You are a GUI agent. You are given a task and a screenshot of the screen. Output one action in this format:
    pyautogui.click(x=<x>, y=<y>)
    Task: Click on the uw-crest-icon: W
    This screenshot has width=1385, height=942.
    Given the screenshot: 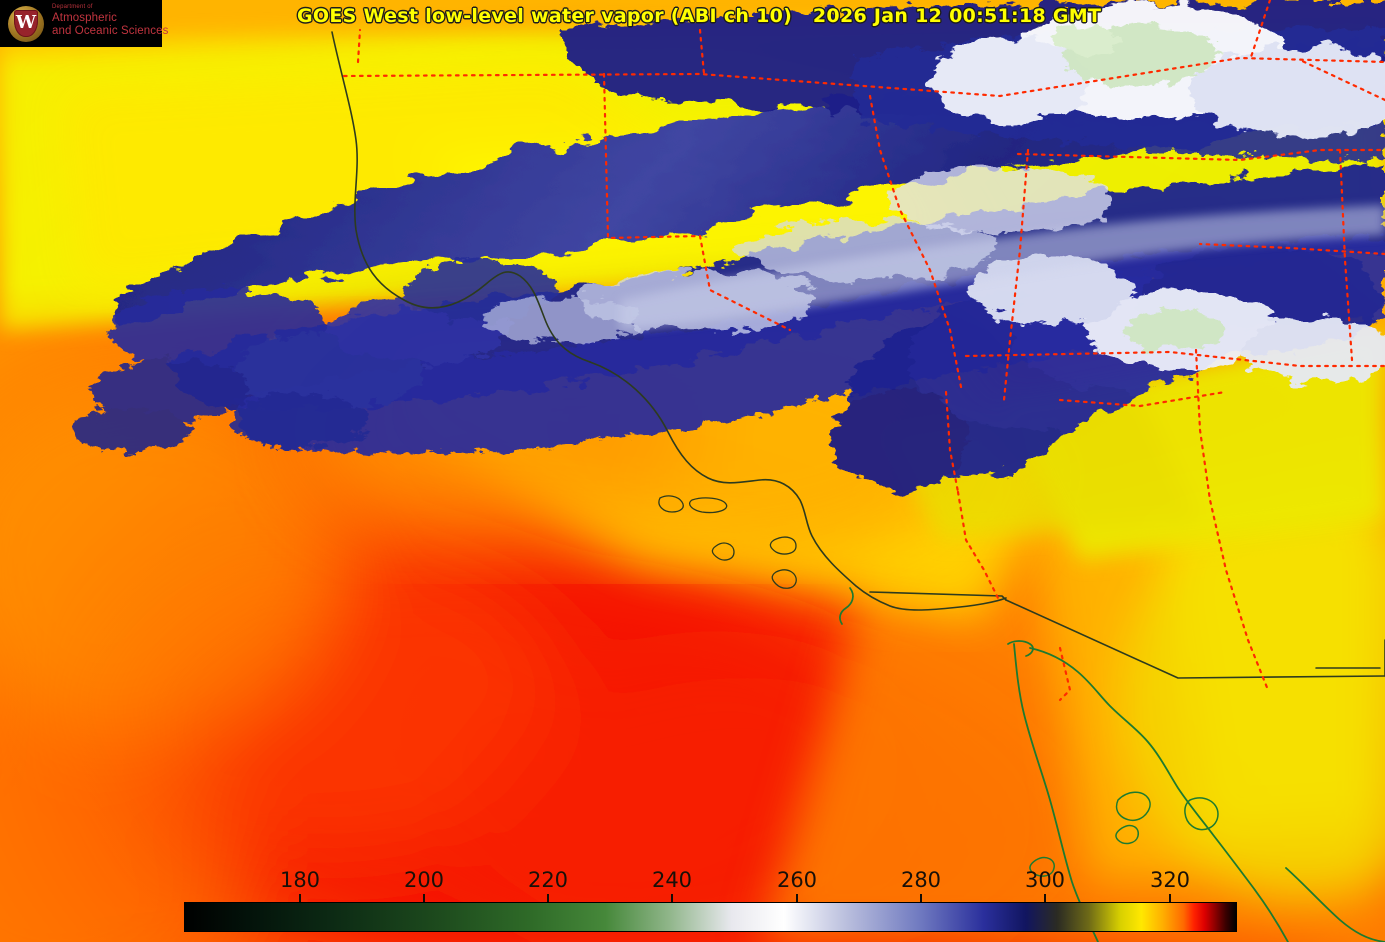 What is the action you would take?
    pyautogui.click(x=26, y=23)
    